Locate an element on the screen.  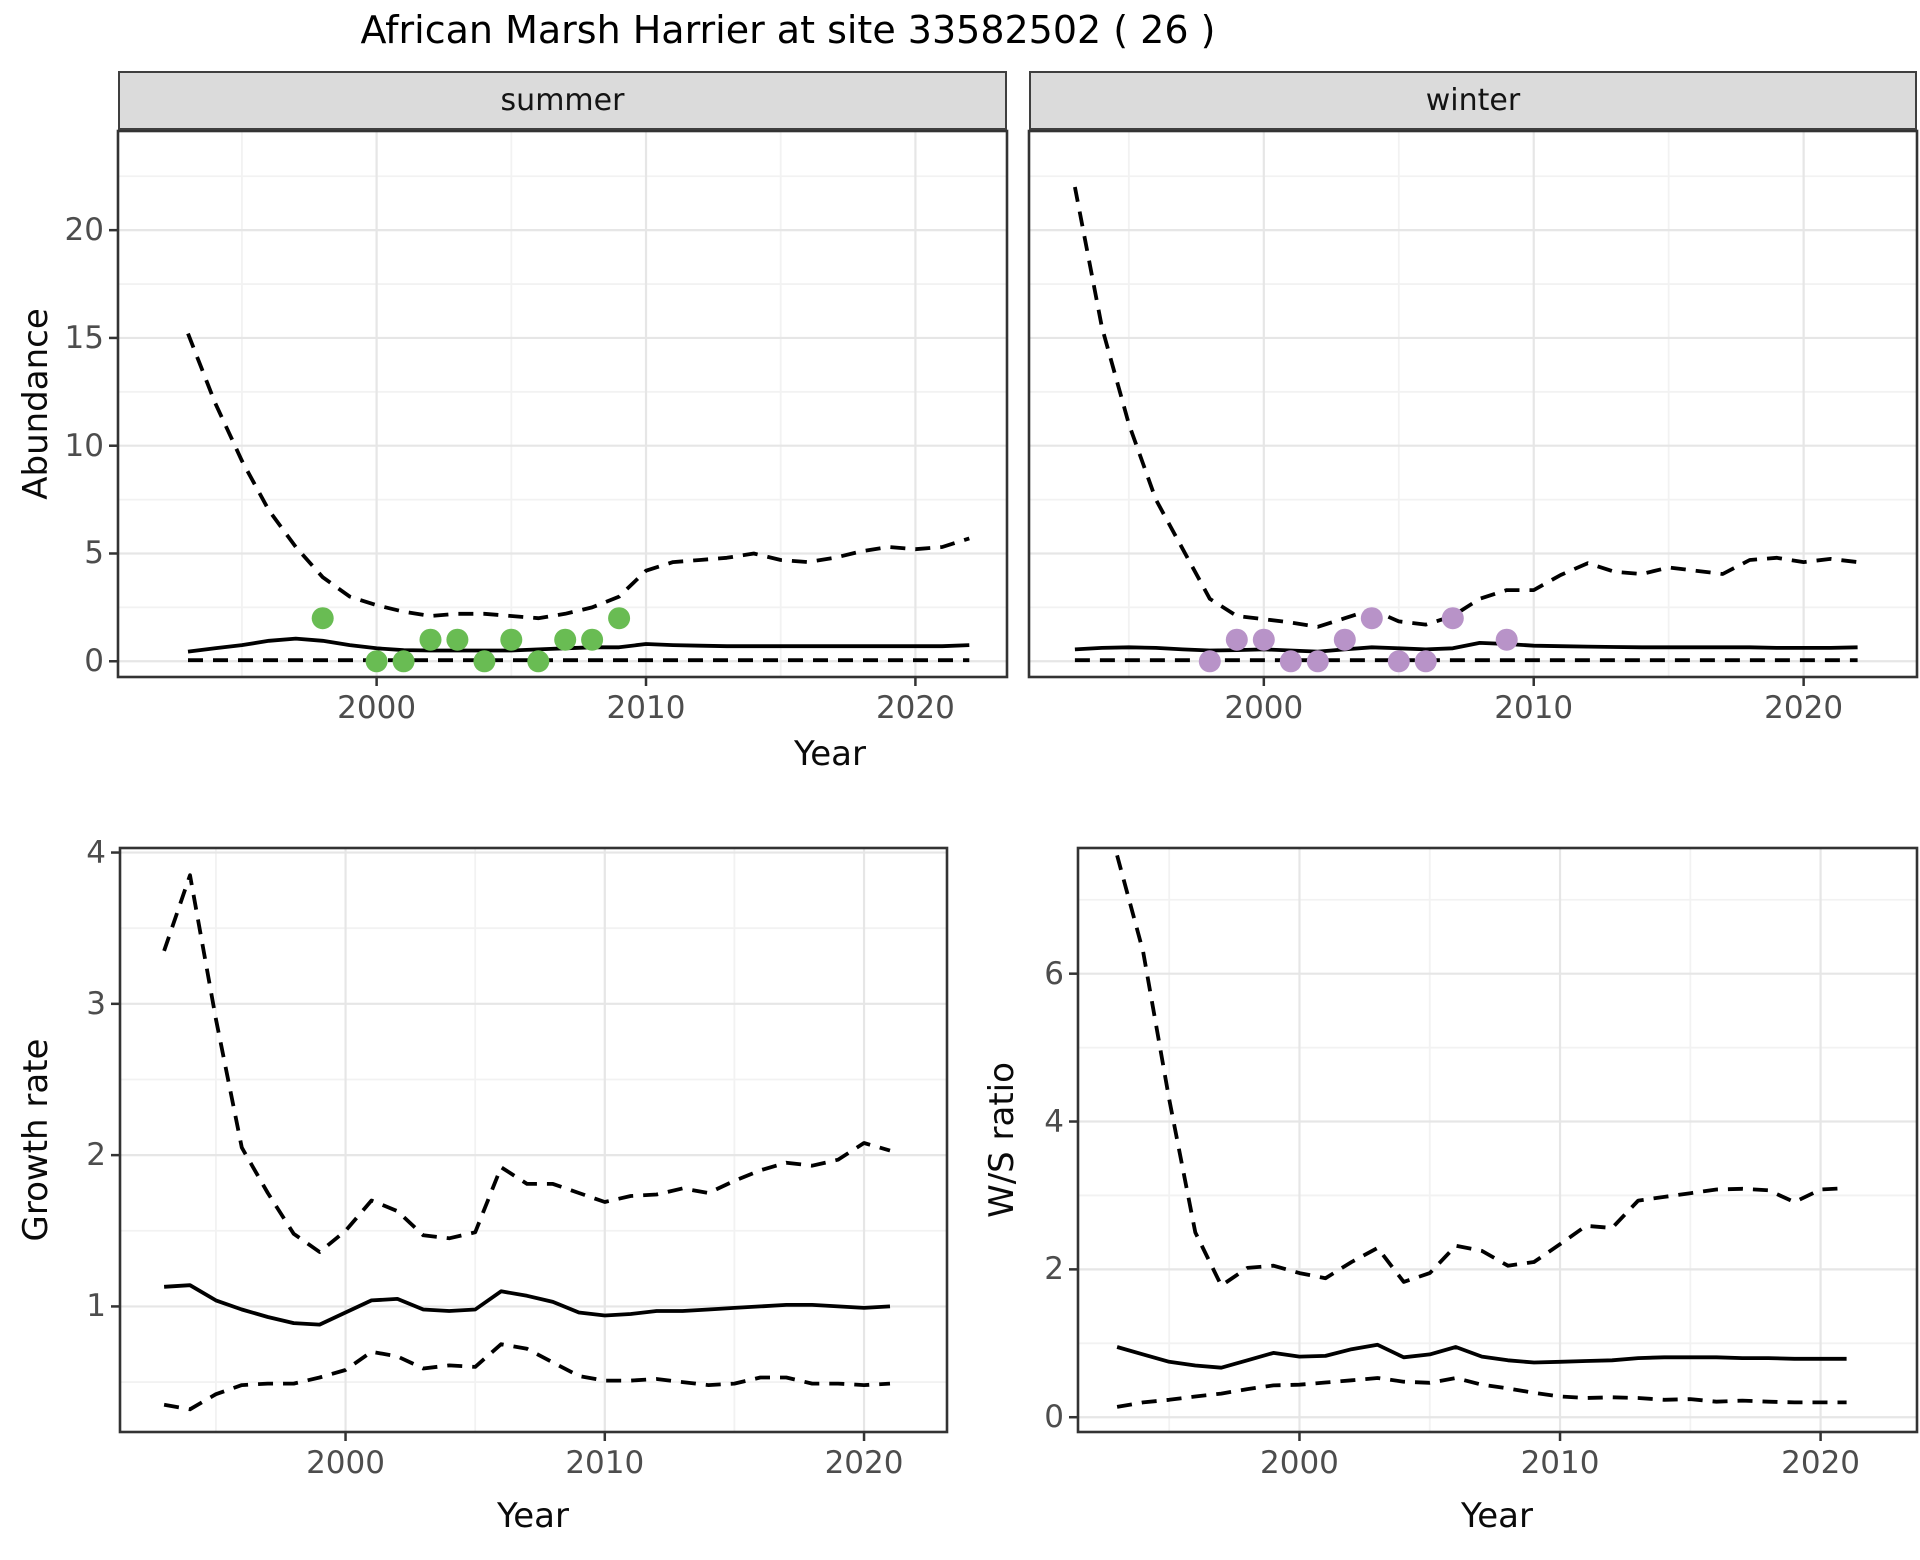
growth-y-tick-2: 2 is located at coordinates (96, 1155).